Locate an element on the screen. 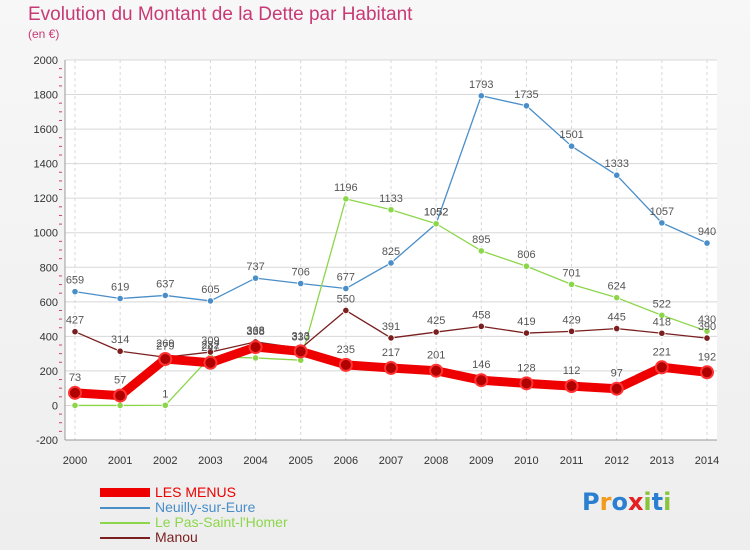 This screenshot has height=550, width=750. data-label-manou: 368 is located at coordinates (255, 331).